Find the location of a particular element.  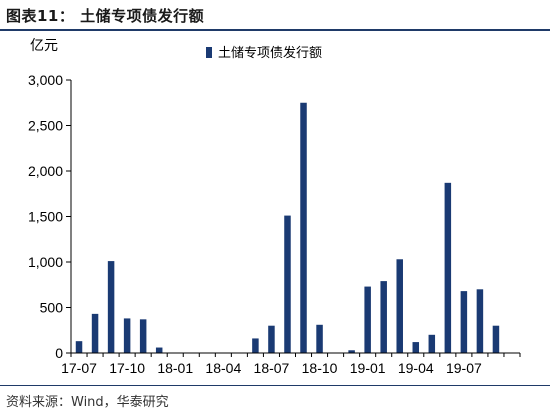

x-tick-label: 18-01 is located at coordinates (175, 368).